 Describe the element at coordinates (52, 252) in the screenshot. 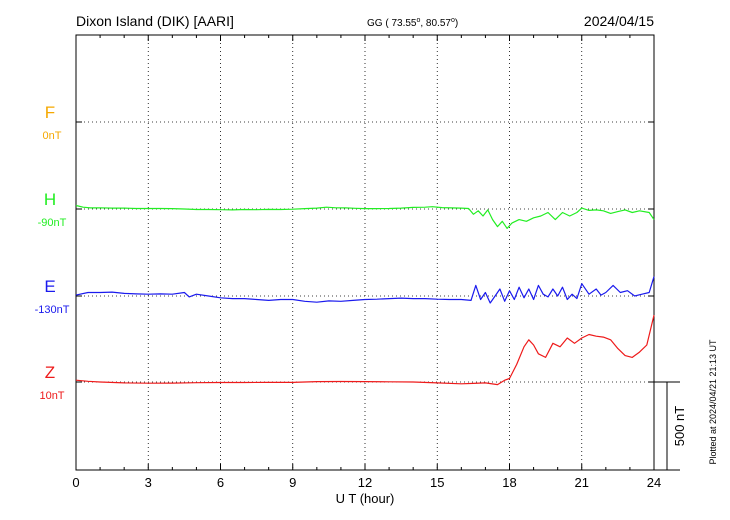

I see `channel-labels: F 0nT H -90nT E -130nT Z 10nT` at that location.